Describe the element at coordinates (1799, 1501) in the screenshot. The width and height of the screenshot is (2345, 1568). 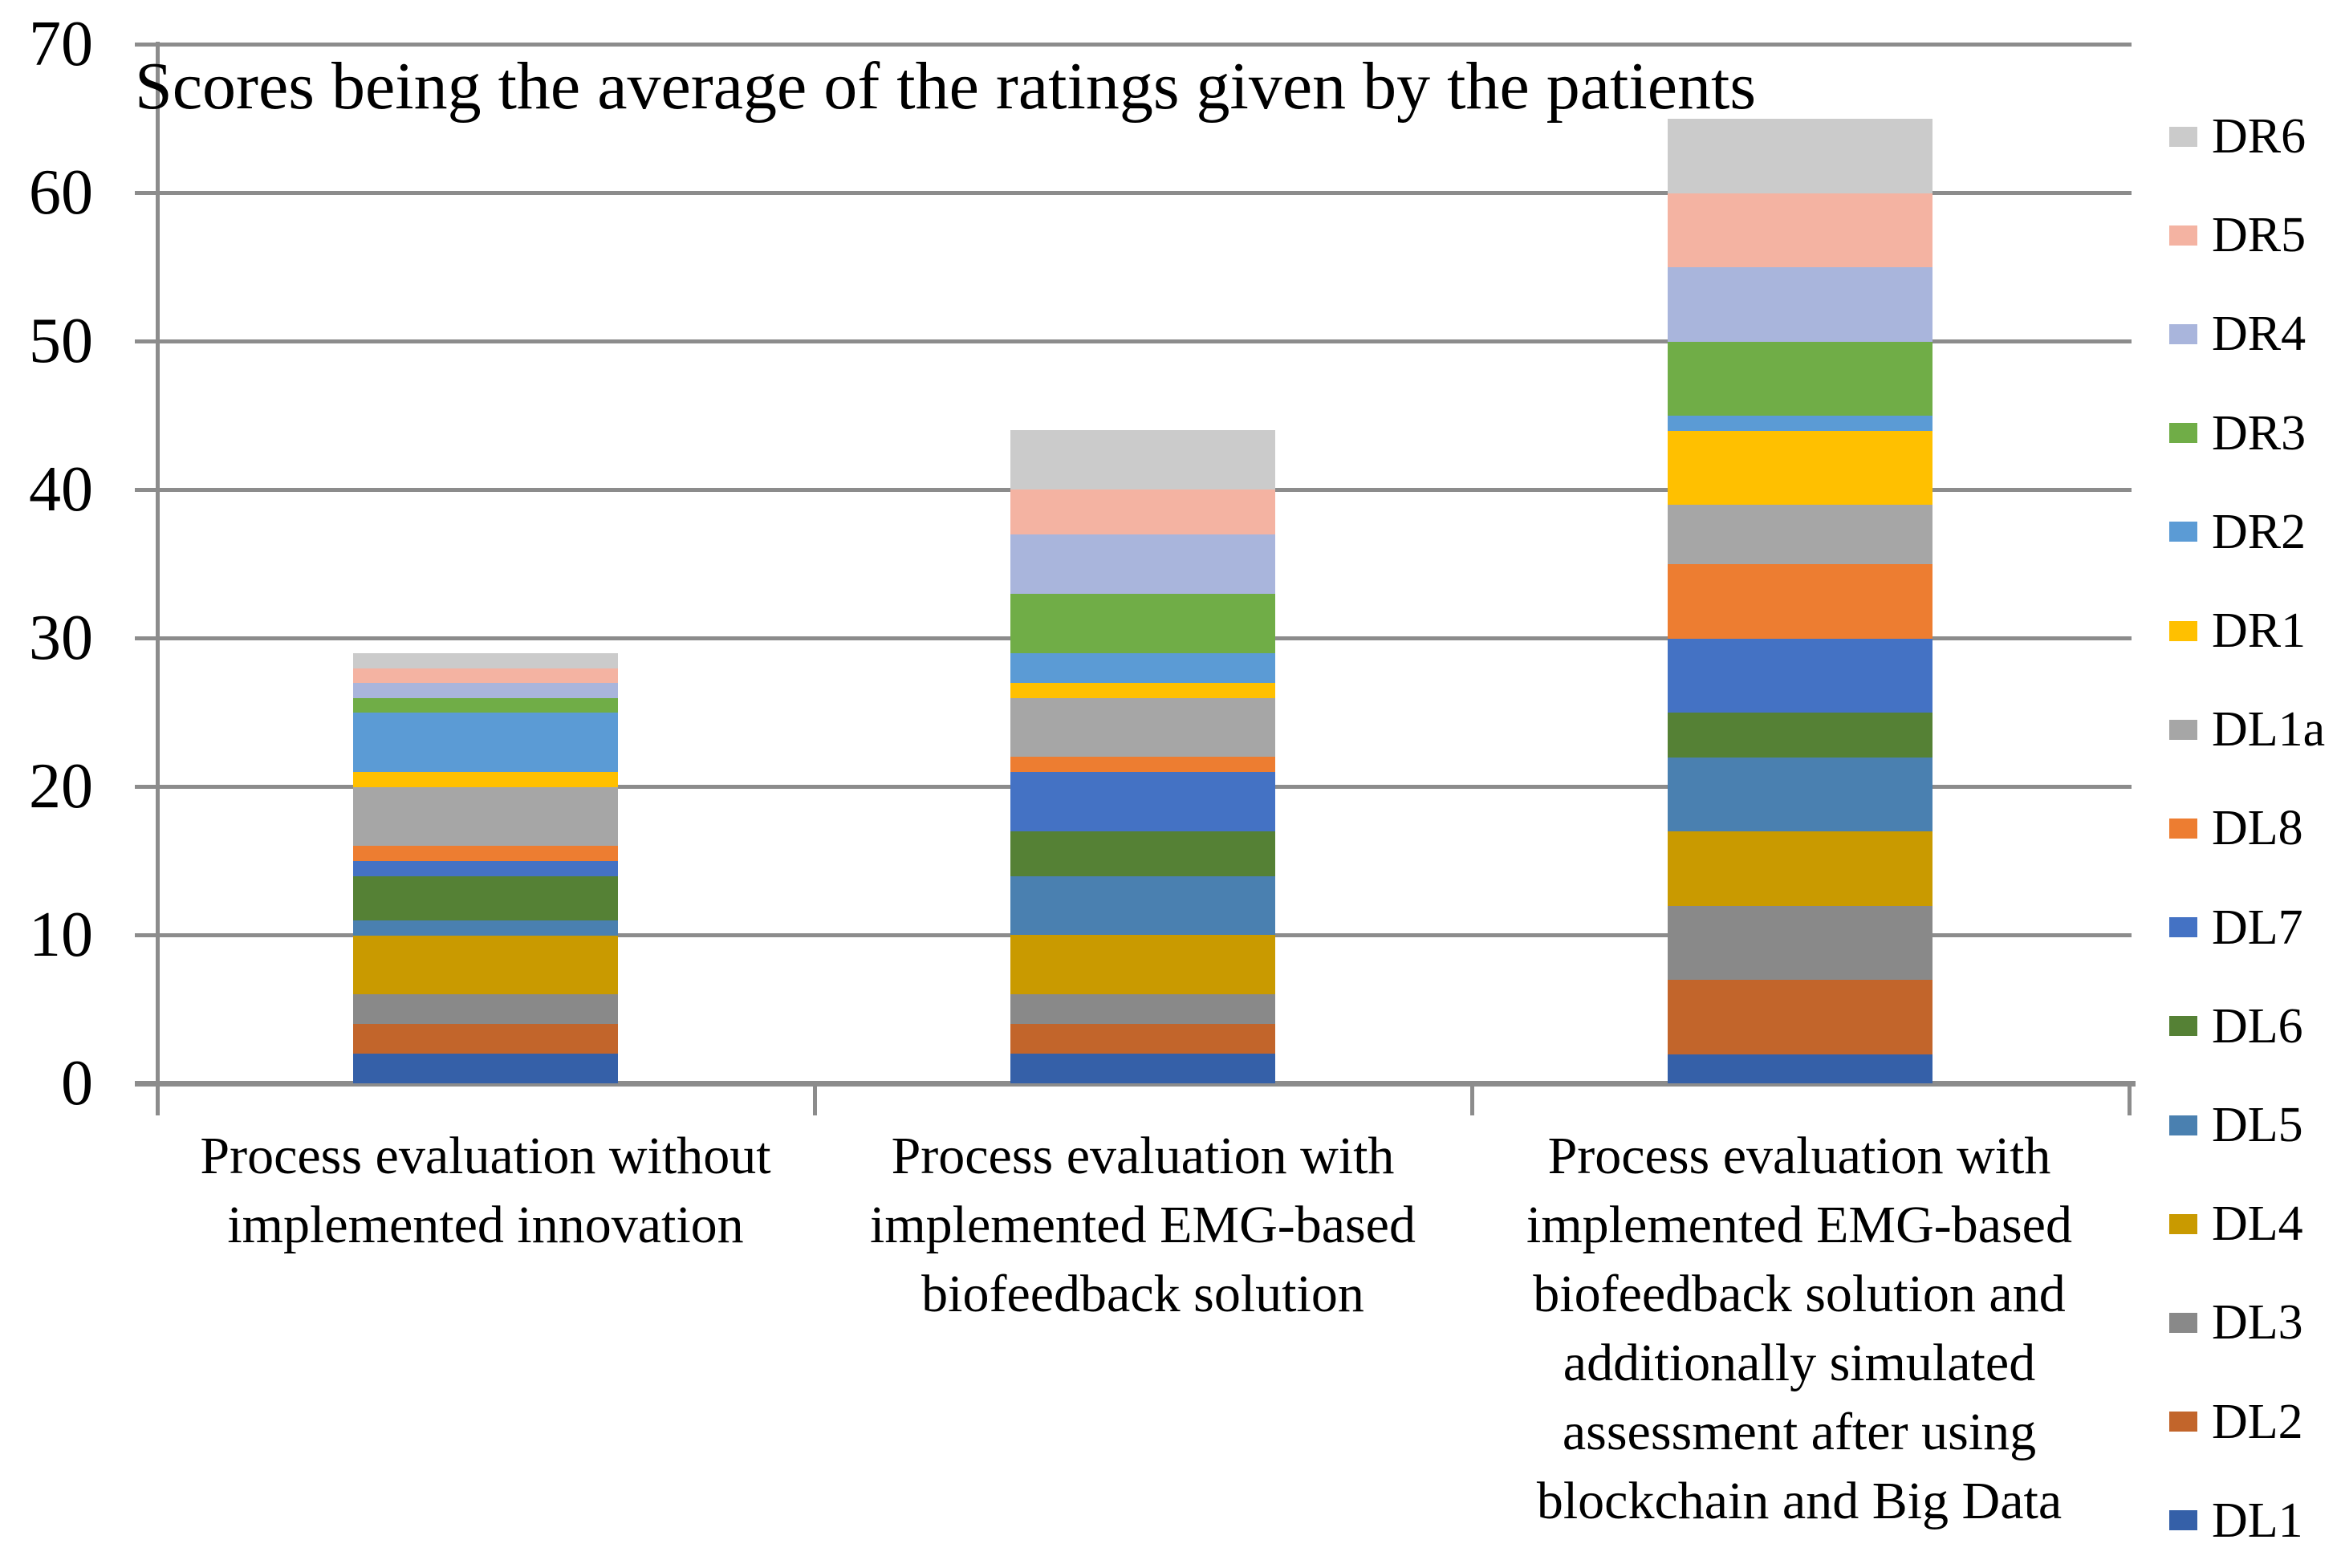
I see `category-label-line: blockchain and Big Data` at that location.